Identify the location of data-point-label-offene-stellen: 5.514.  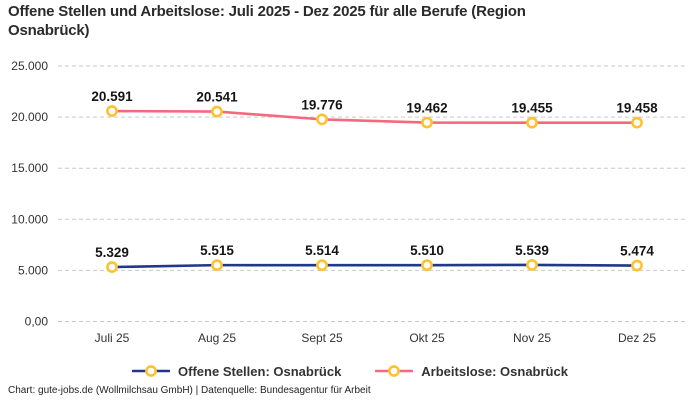
(322, 250).